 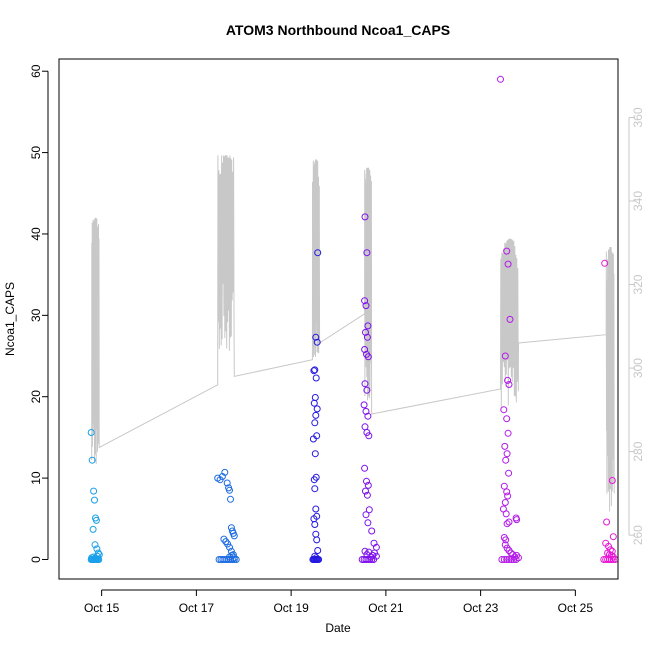 I want to click on y-tick-label: 10, so click(x=36, y=478).